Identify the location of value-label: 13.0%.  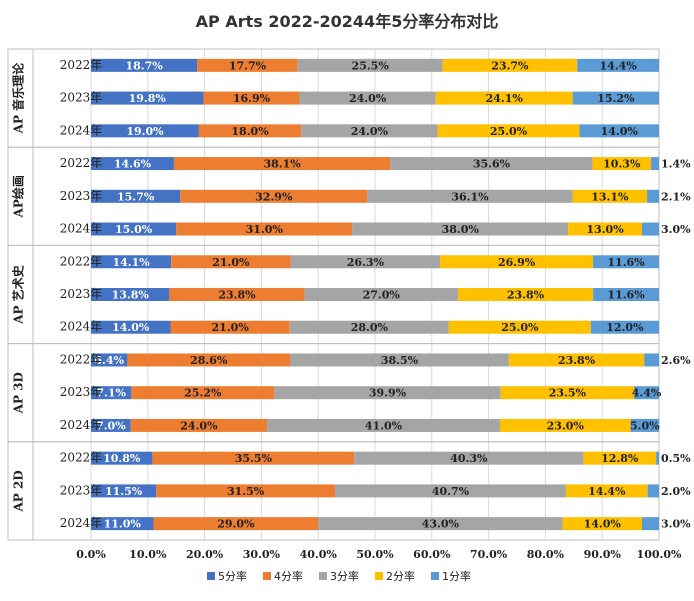
(605, 229).